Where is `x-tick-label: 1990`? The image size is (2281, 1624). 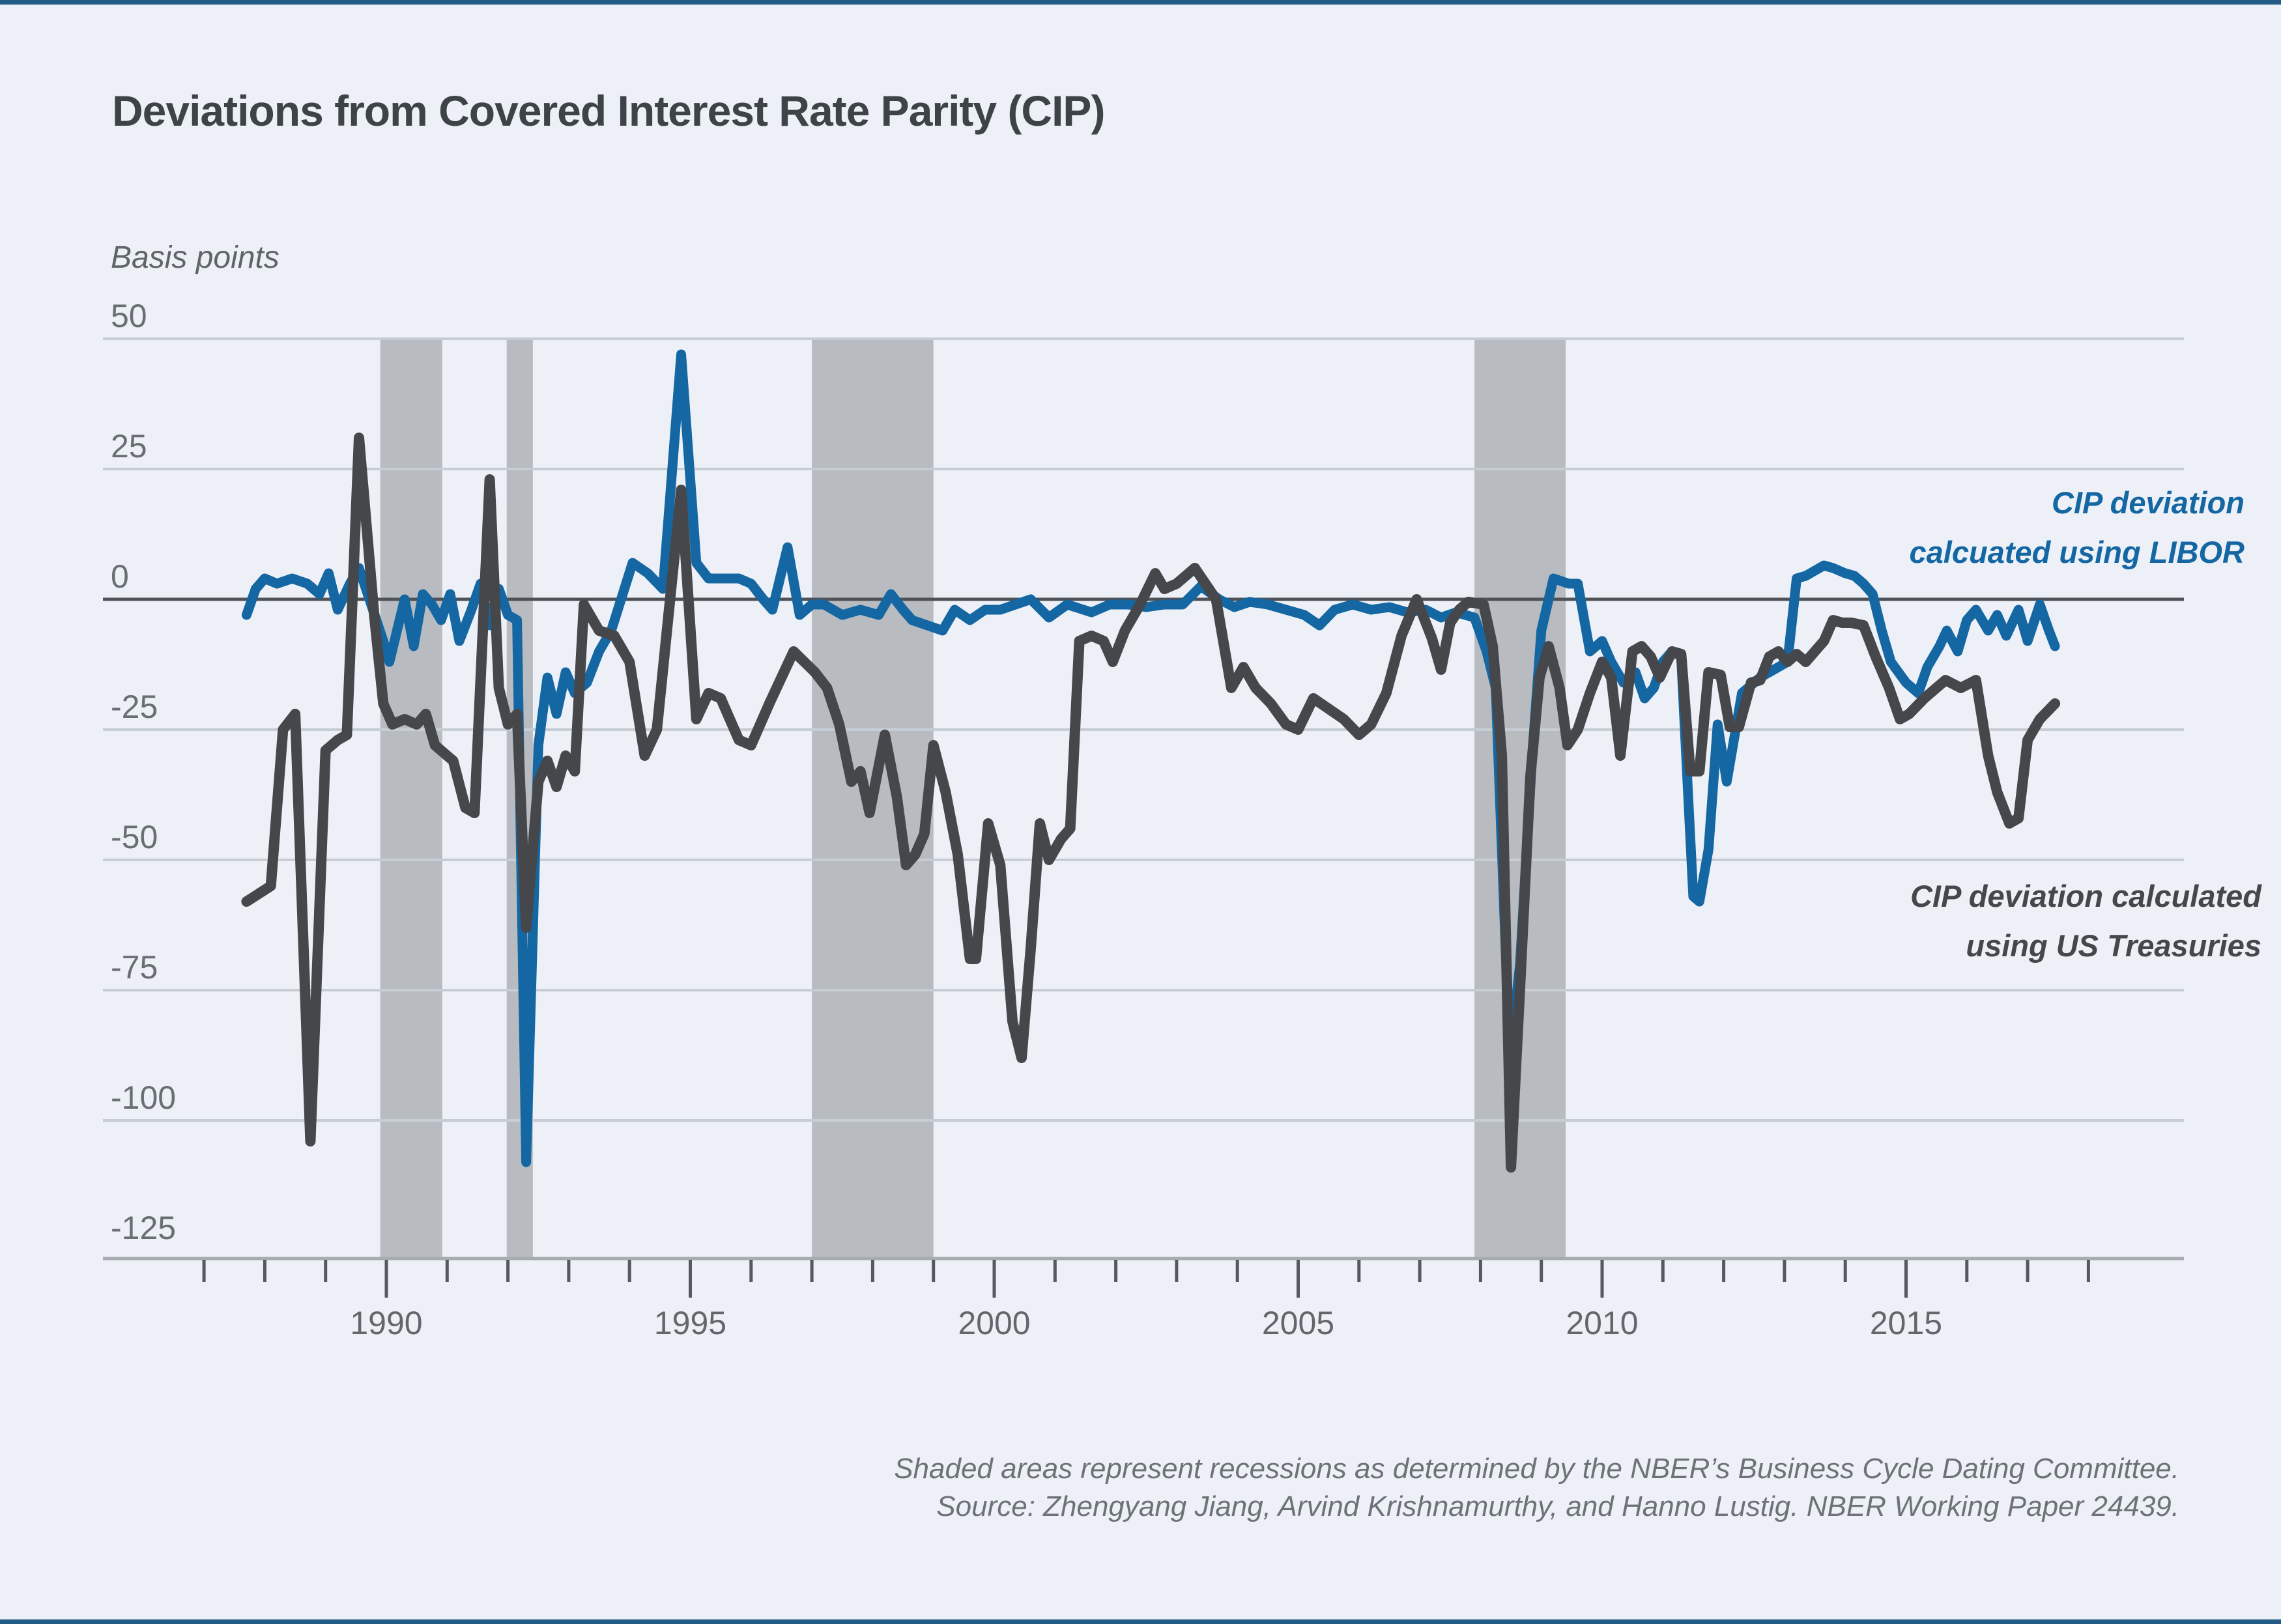
x-tick-label: 1990 is located at coordinates (386, 1323).